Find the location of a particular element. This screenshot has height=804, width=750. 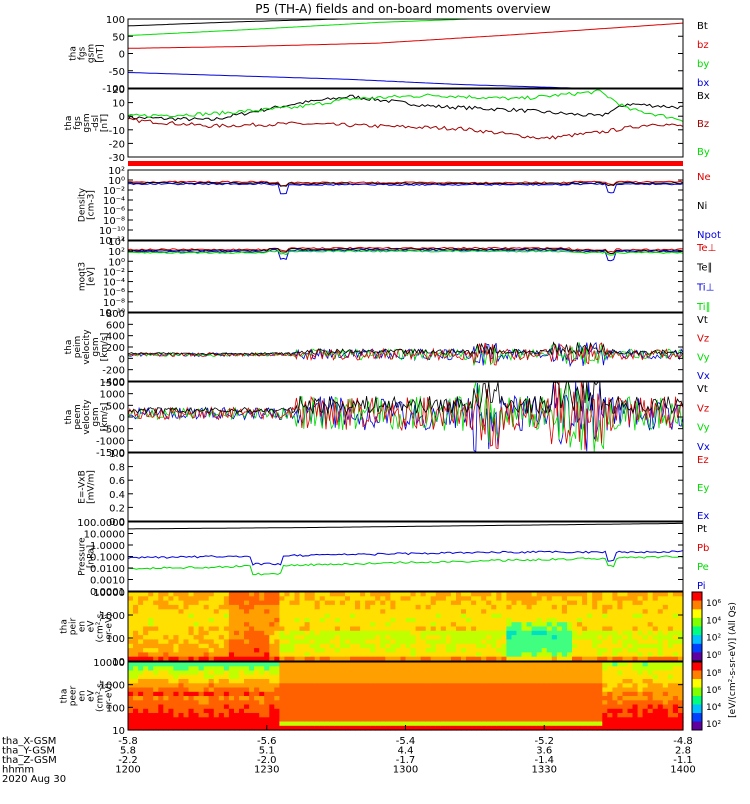

x-tick-label: 5.1 is located at coordinates (267, 751).